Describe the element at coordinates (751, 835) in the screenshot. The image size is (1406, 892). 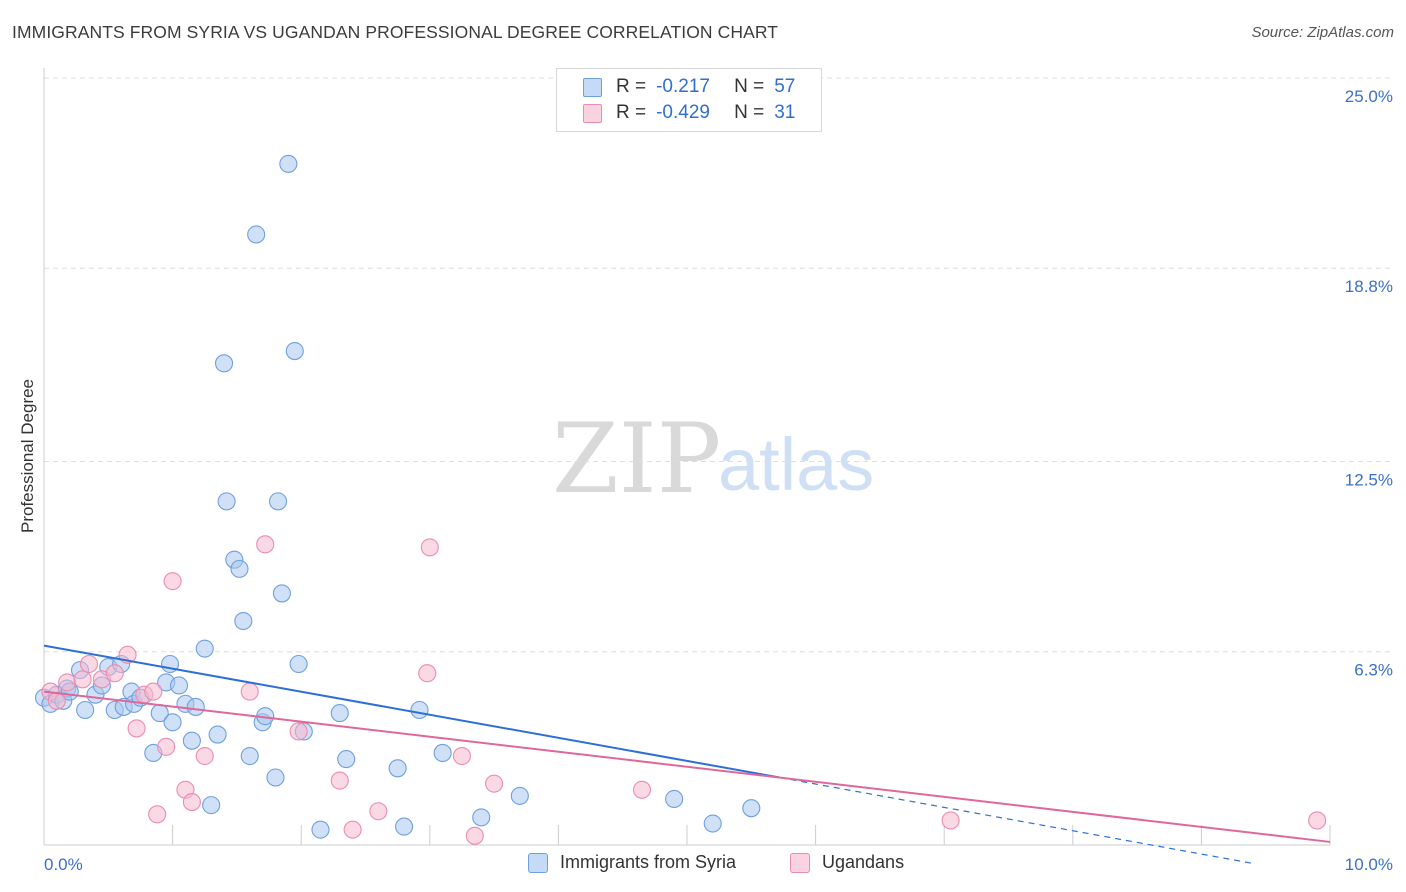
I see `x-ticks` at that location.